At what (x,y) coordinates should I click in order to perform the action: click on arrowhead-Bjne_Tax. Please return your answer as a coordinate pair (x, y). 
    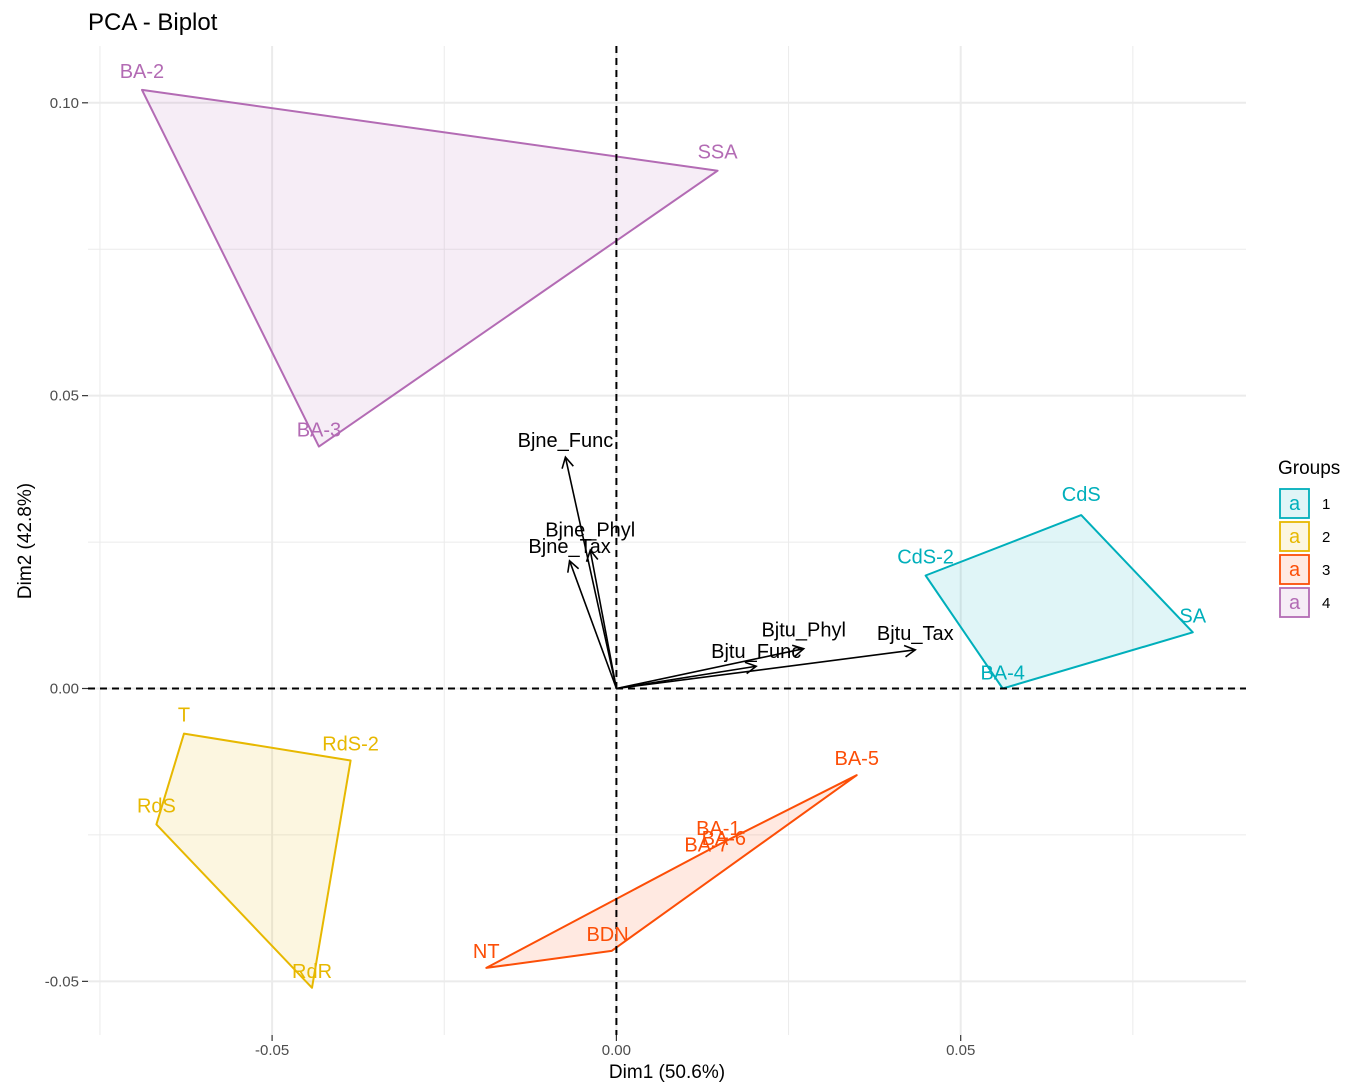
    Looking at the image, I should click on (573, 566).